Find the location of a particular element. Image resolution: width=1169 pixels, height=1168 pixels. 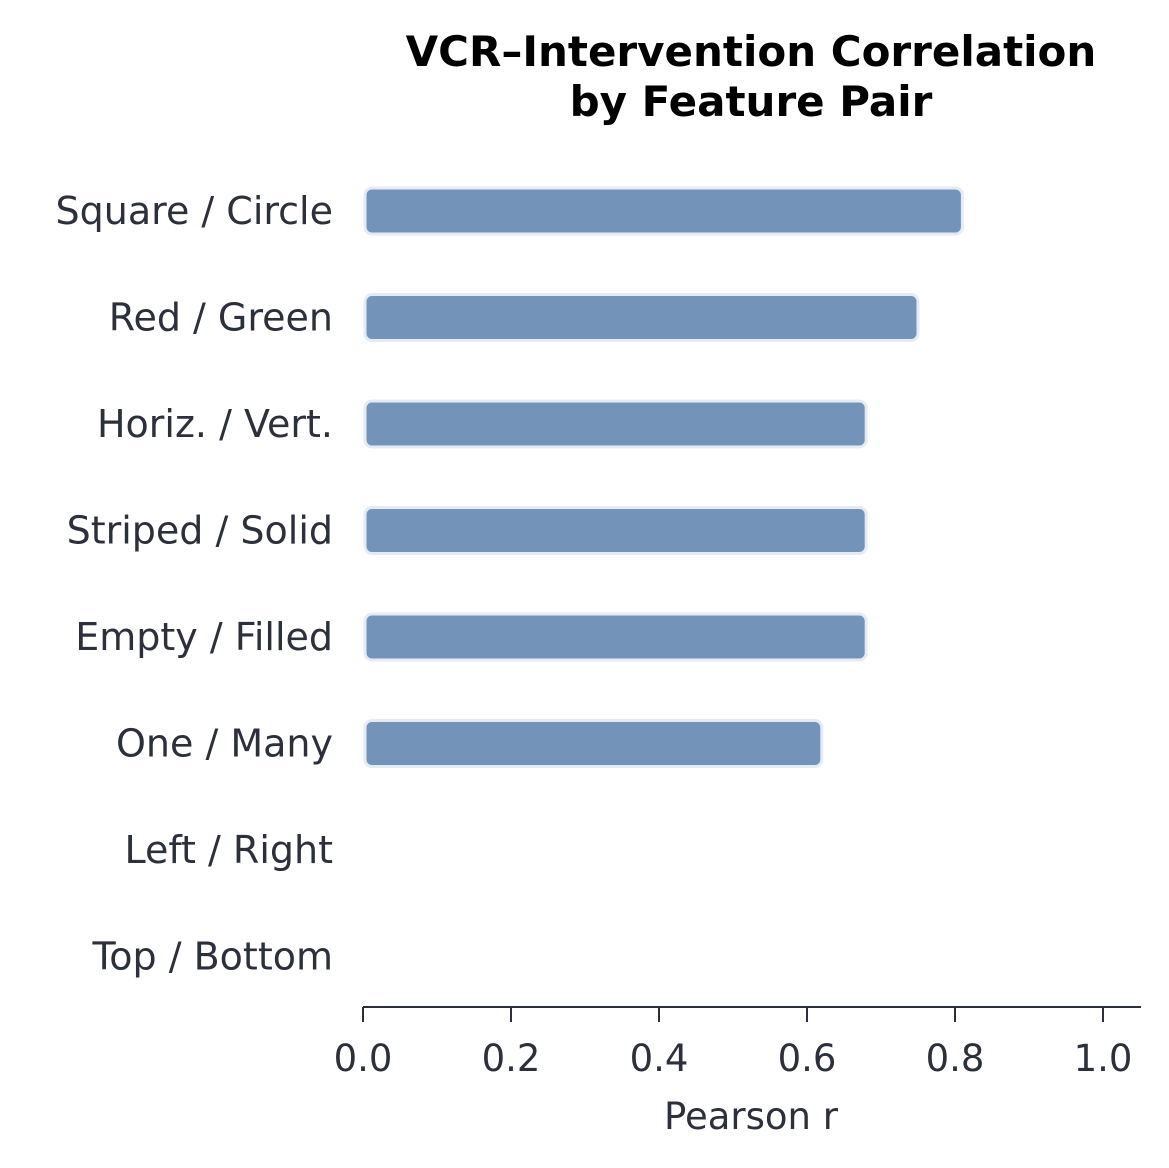

category-label: Red / Green is located at coordinates (221, 318).